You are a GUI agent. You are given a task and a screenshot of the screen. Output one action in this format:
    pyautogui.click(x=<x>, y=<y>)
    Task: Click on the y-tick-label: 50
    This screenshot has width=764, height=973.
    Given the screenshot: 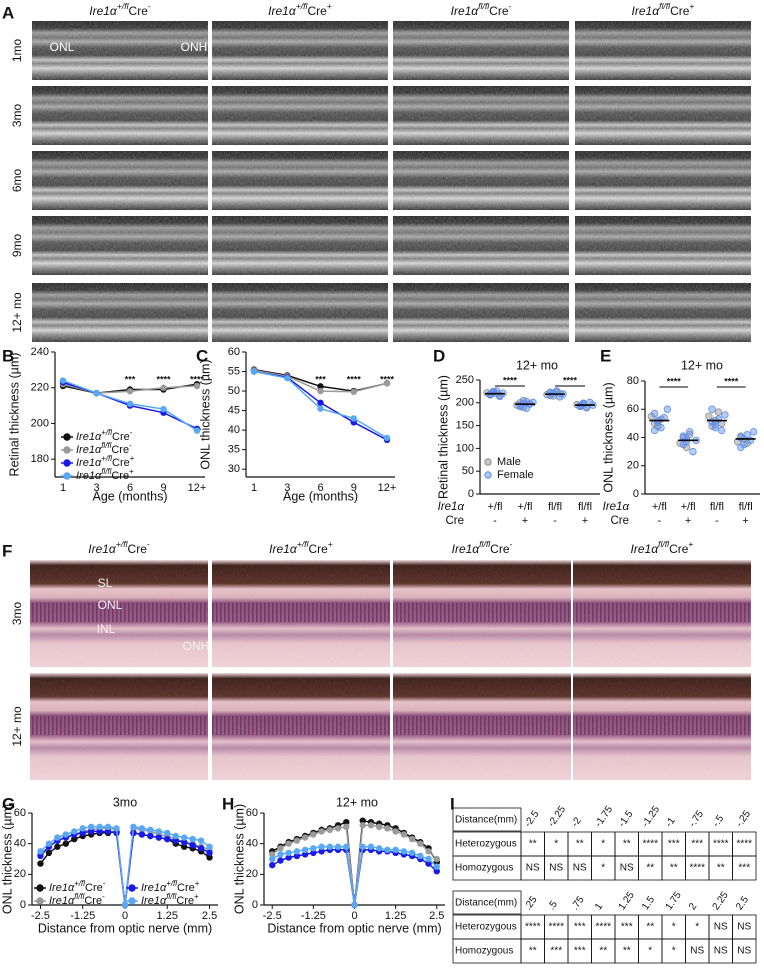 What is the action you would take?
    pyautogui.click(x=468, y=471)
    